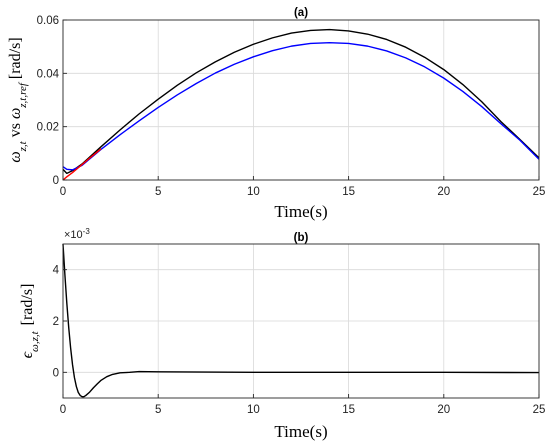 Image resolution: width=550 pixels, height=445 pixels. I want to click on y-tick-label: 0.06, so click(48, 21).